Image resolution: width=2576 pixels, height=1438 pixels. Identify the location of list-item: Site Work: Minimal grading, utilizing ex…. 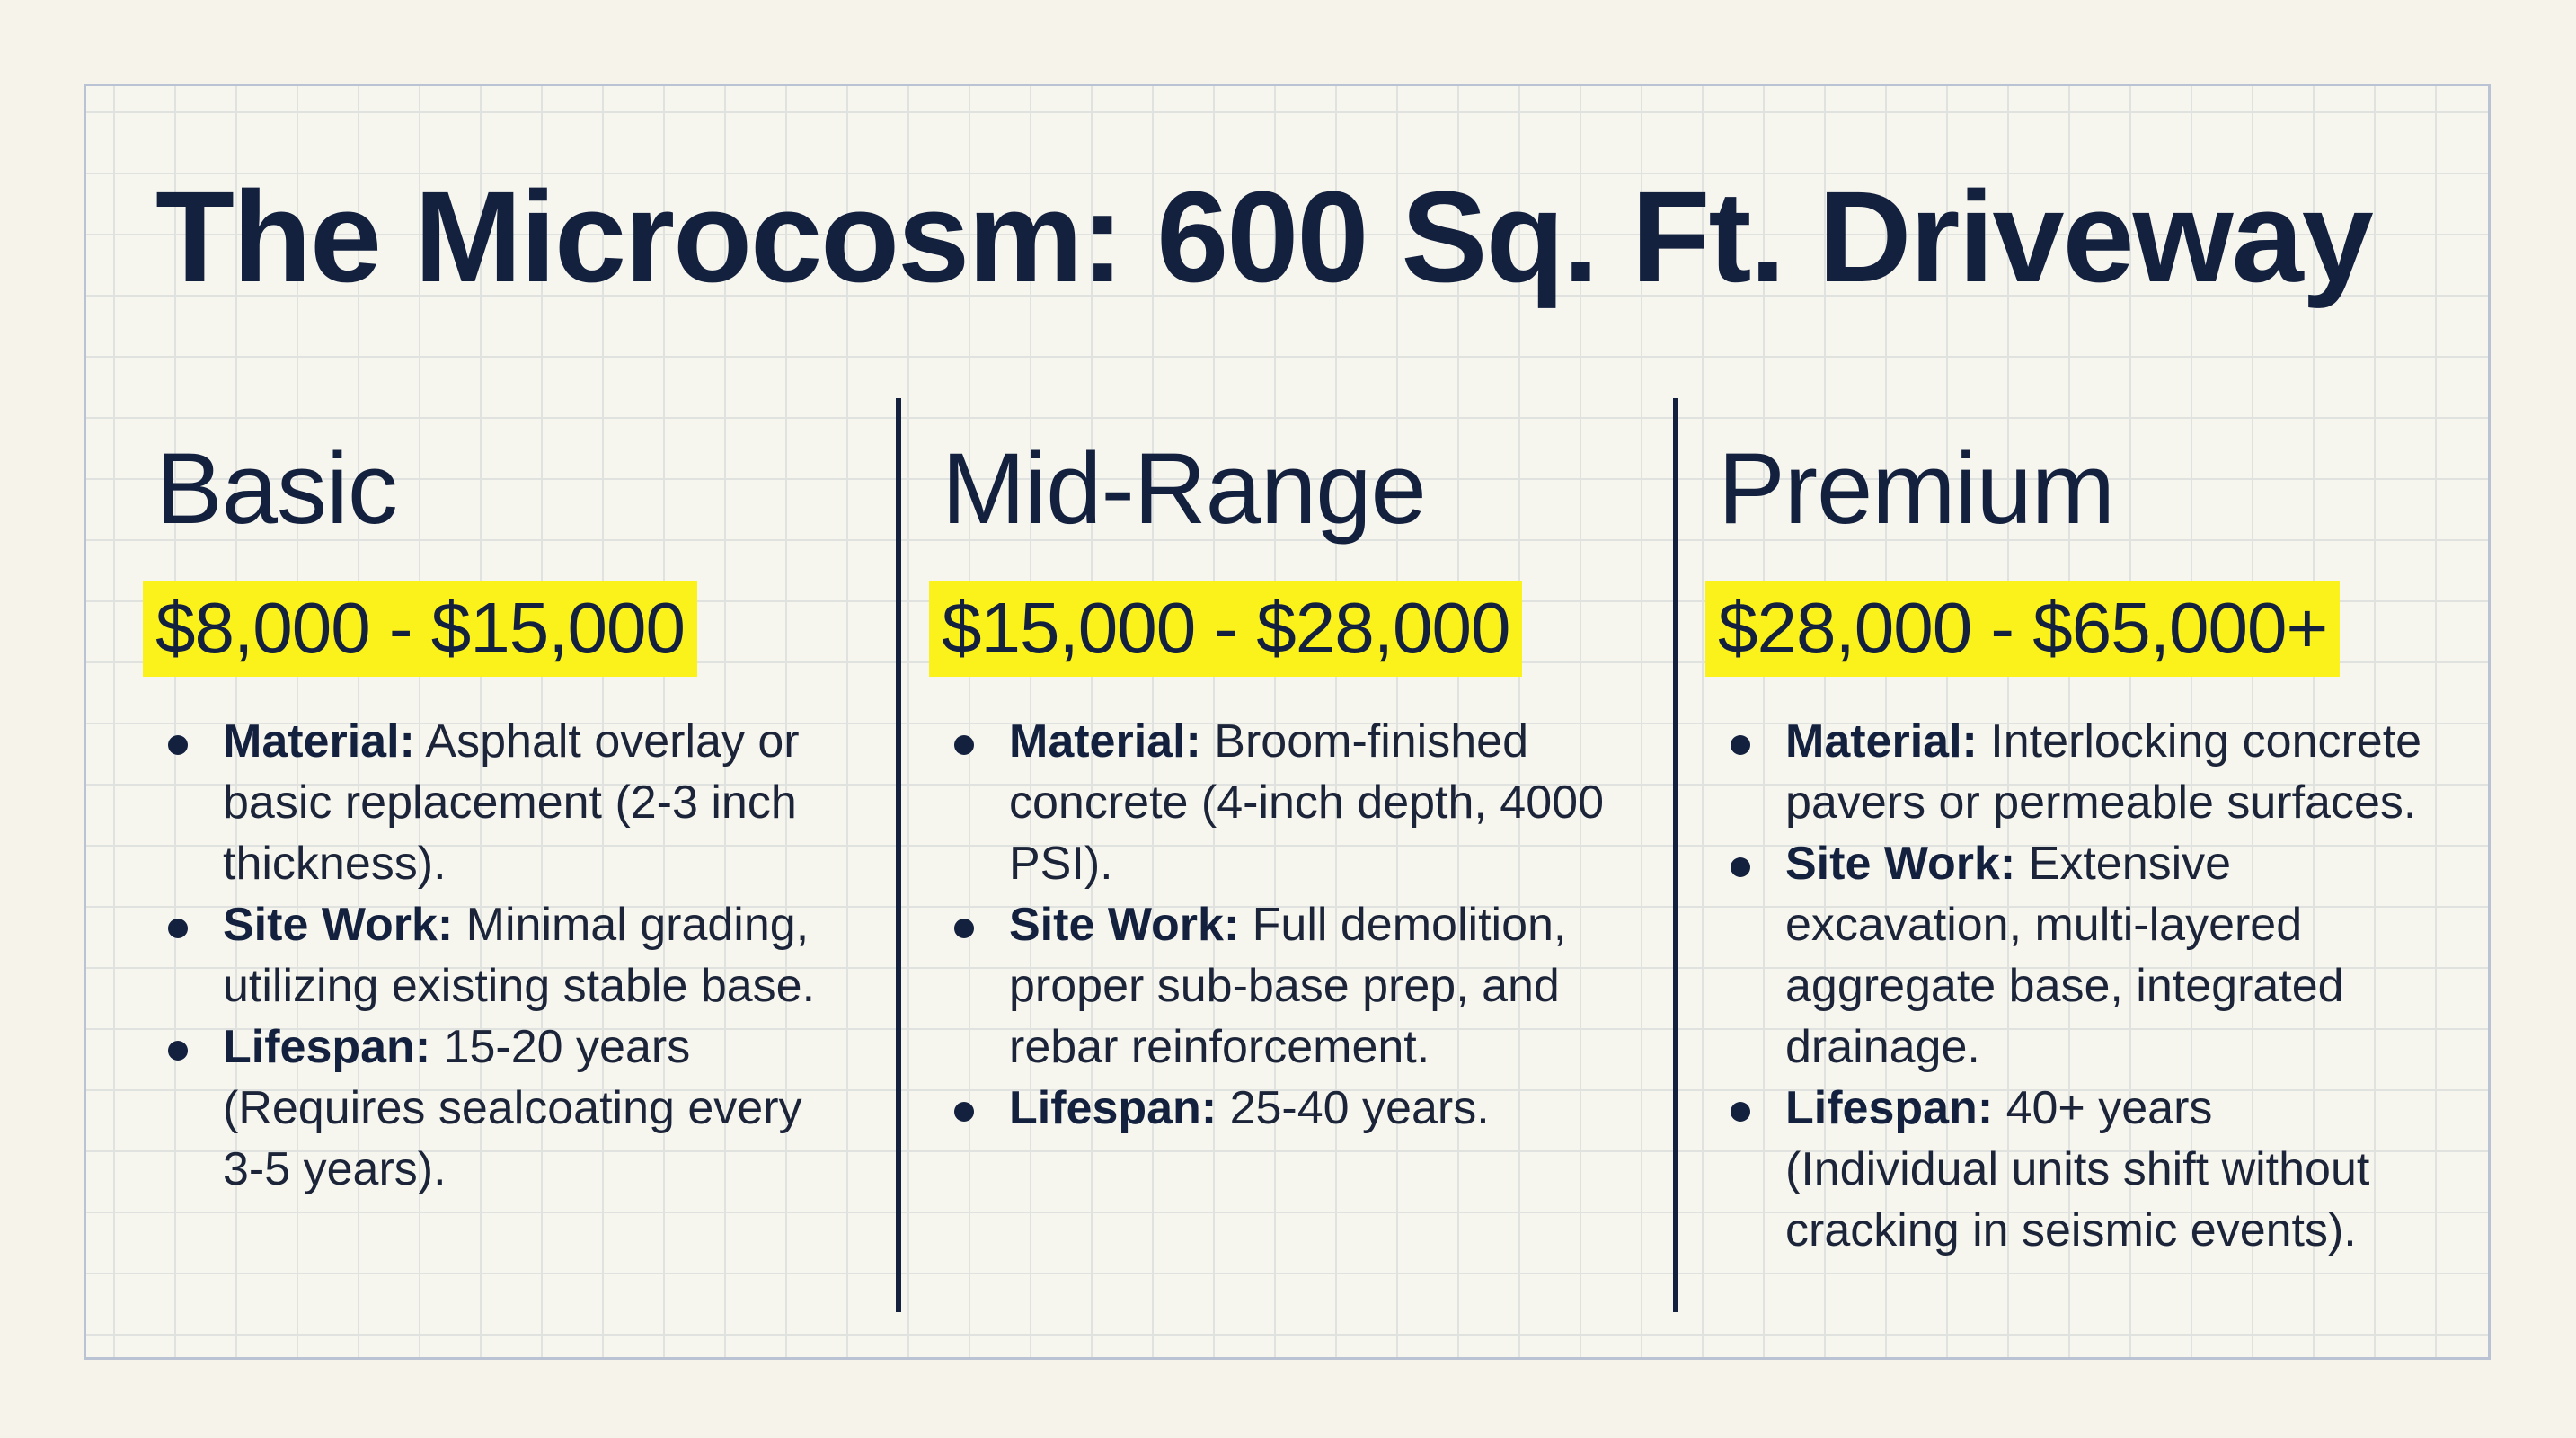
(505, 955).